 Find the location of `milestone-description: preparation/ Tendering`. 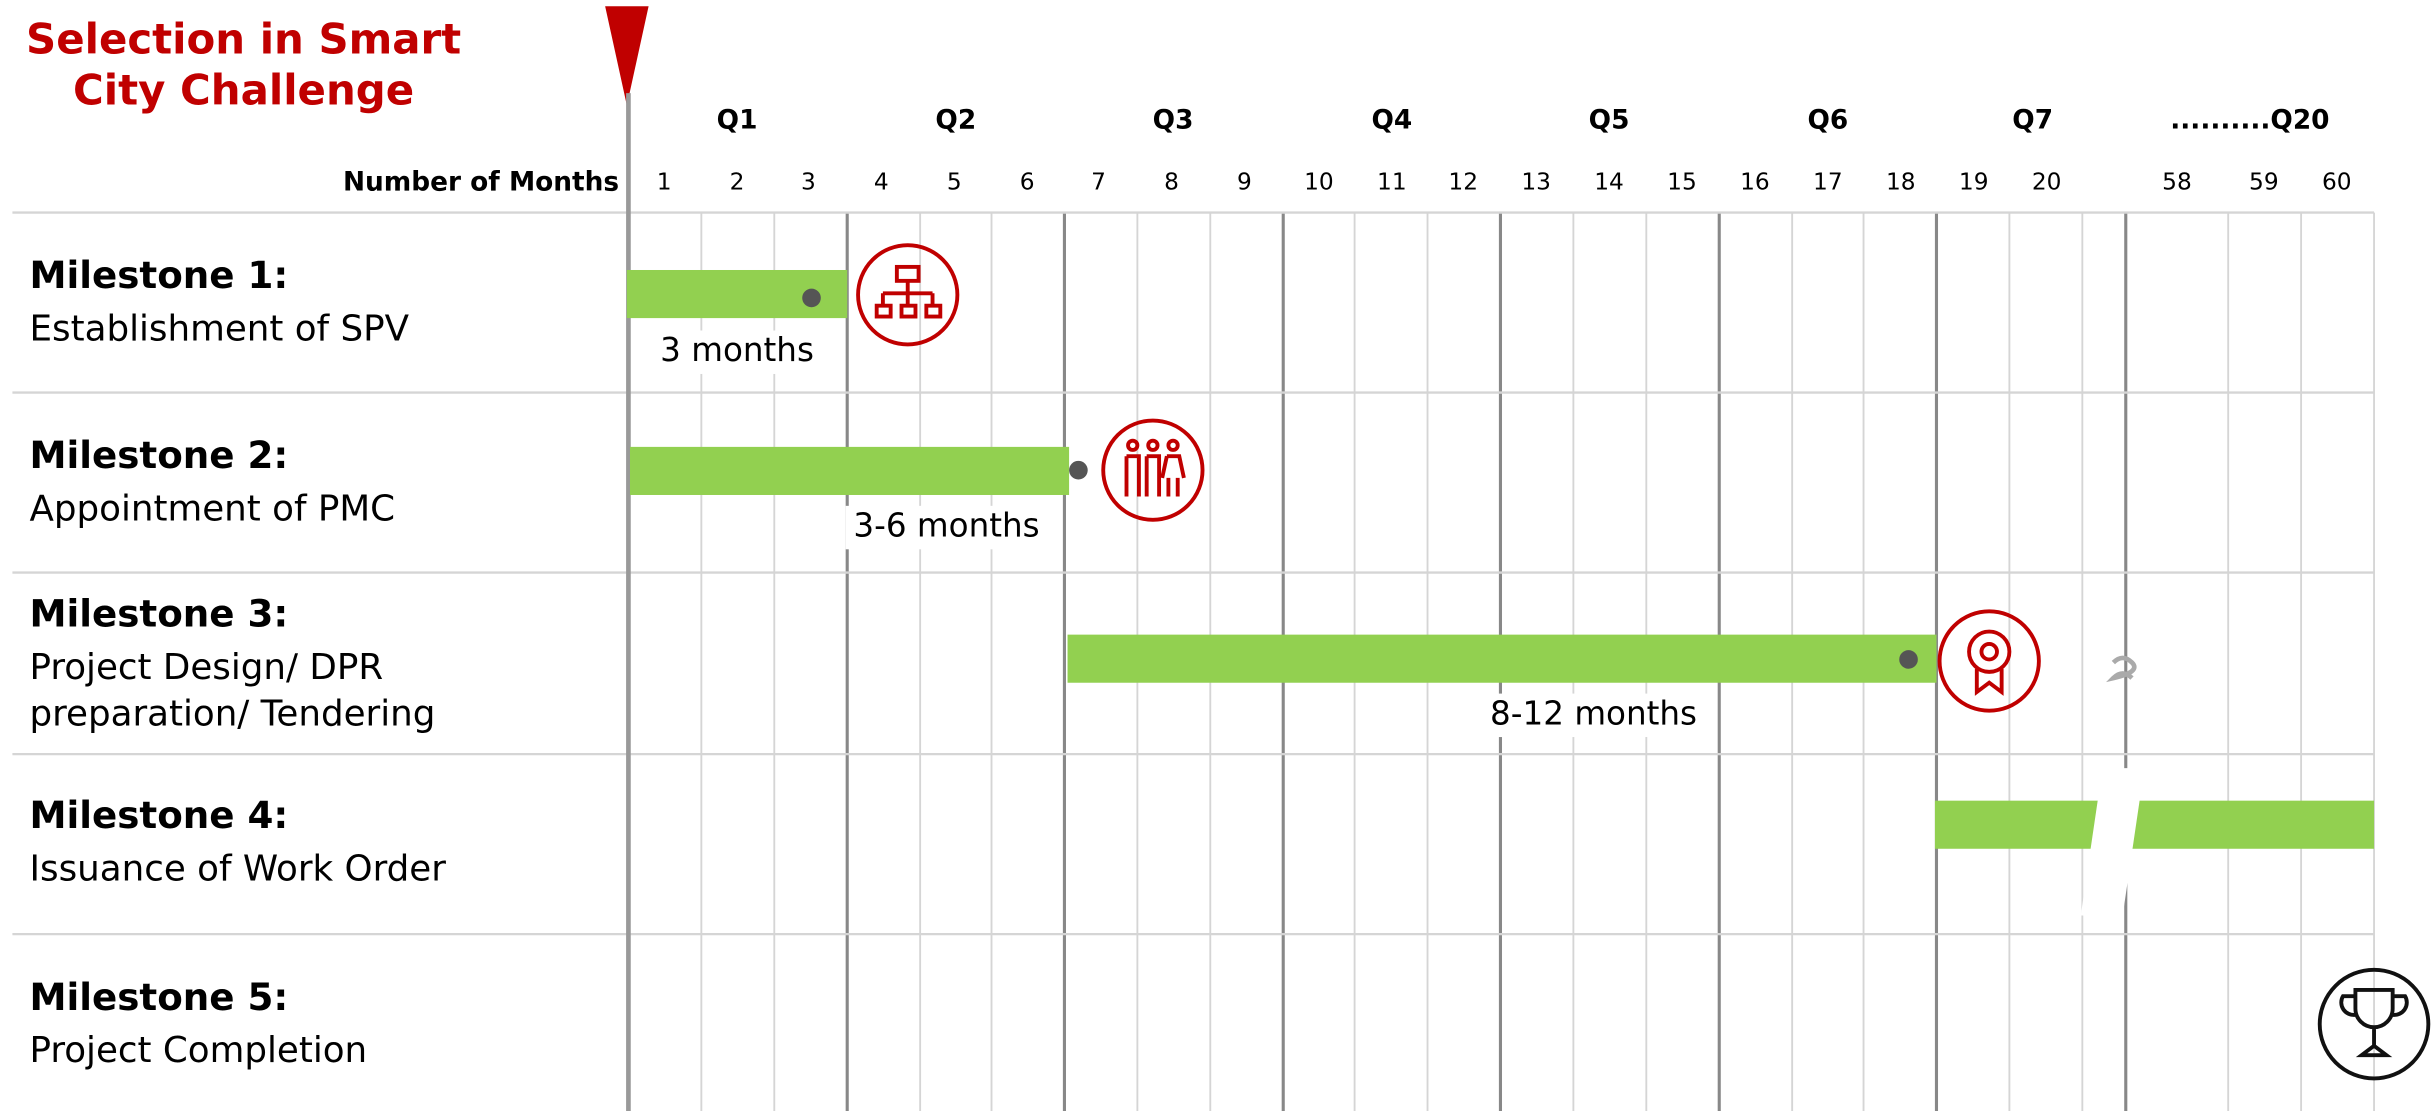

milestone-description: preparation/ Tendering is located at coordinates (232, 713).